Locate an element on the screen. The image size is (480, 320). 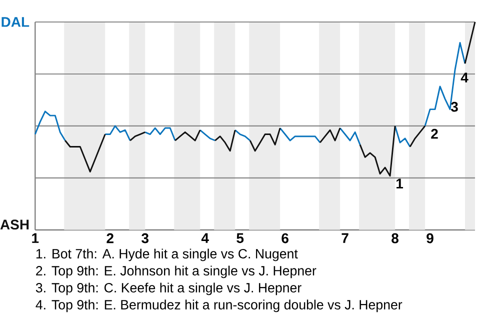
x-tick-label: 7 is located at coordinates (345, 238).